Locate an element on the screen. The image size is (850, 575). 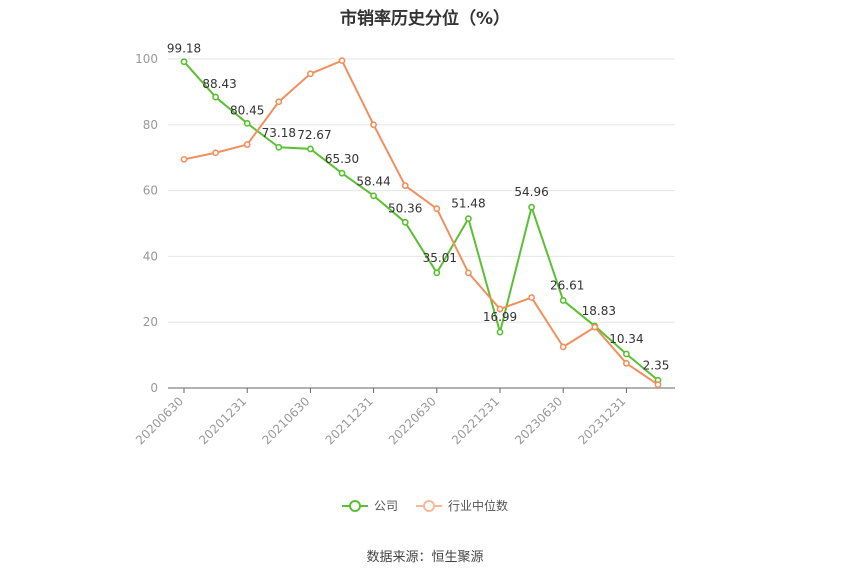
legend-swatch-industry-median is located at coordinates (429, 505).